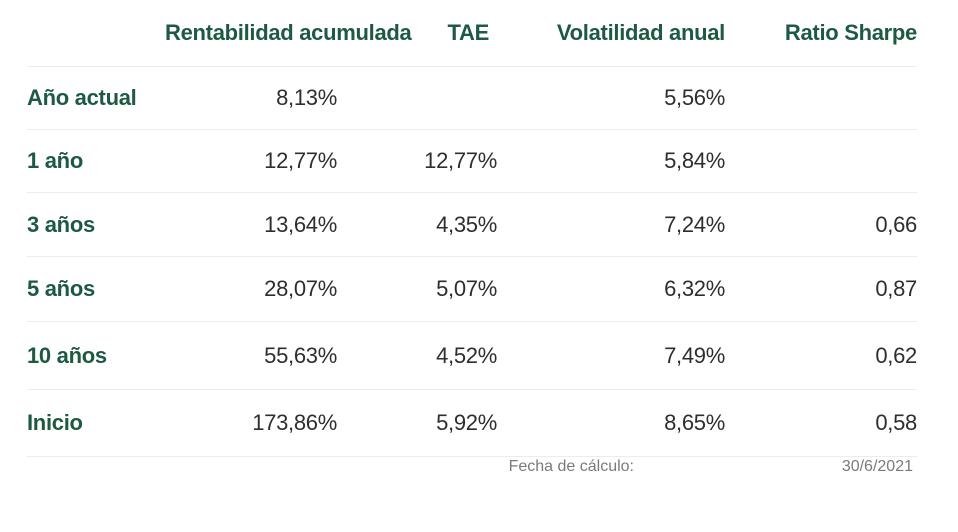  What do you see at coordinates (611, 224) in the screenshot?
I see `volatilidad-value: 7,24%` at bounding box center [611, 224].